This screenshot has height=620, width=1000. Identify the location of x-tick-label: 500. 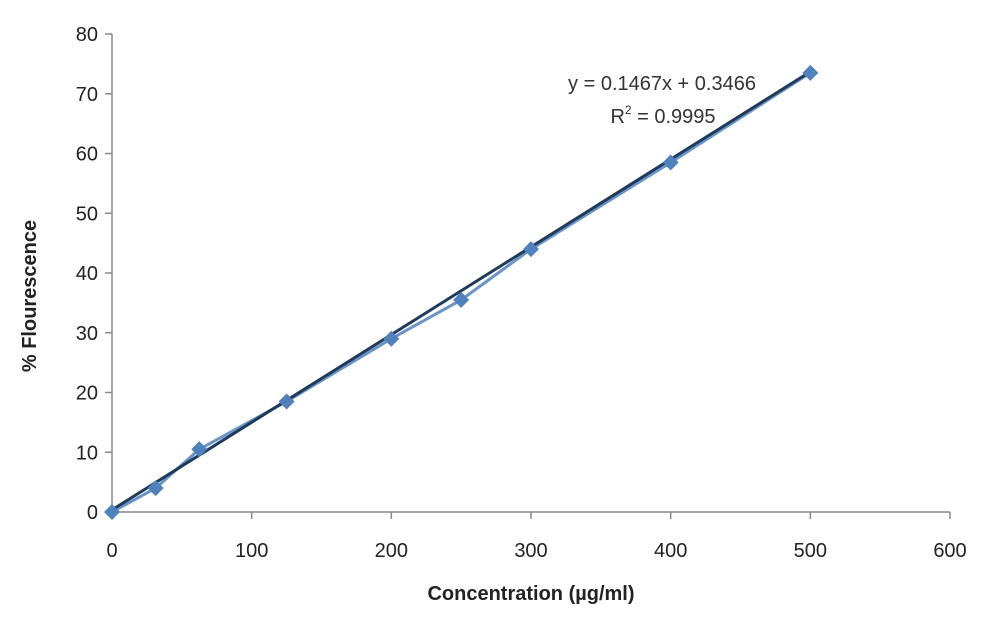
(810, 551).